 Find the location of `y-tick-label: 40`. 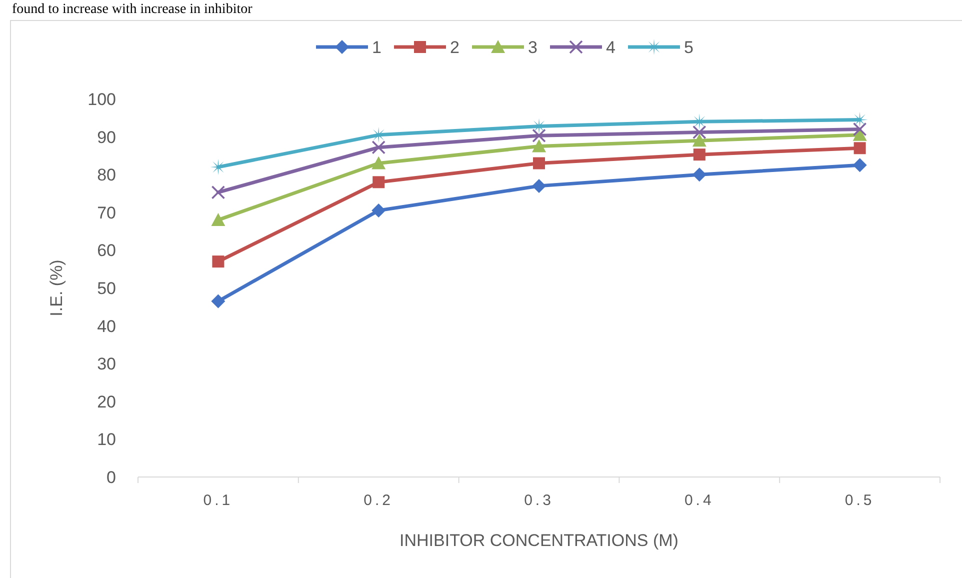

y-tick-label: 40 is located at coordinates (106, 326).